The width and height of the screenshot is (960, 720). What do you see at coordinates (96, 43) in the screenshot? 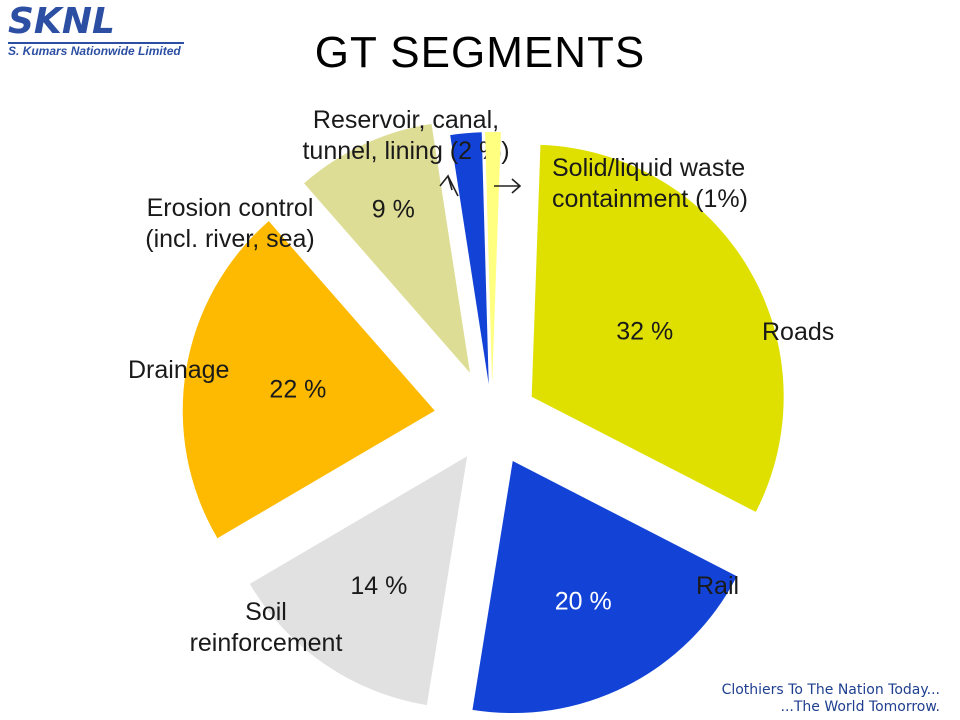
I see `logo-rule` at bounding box center [96, 43].